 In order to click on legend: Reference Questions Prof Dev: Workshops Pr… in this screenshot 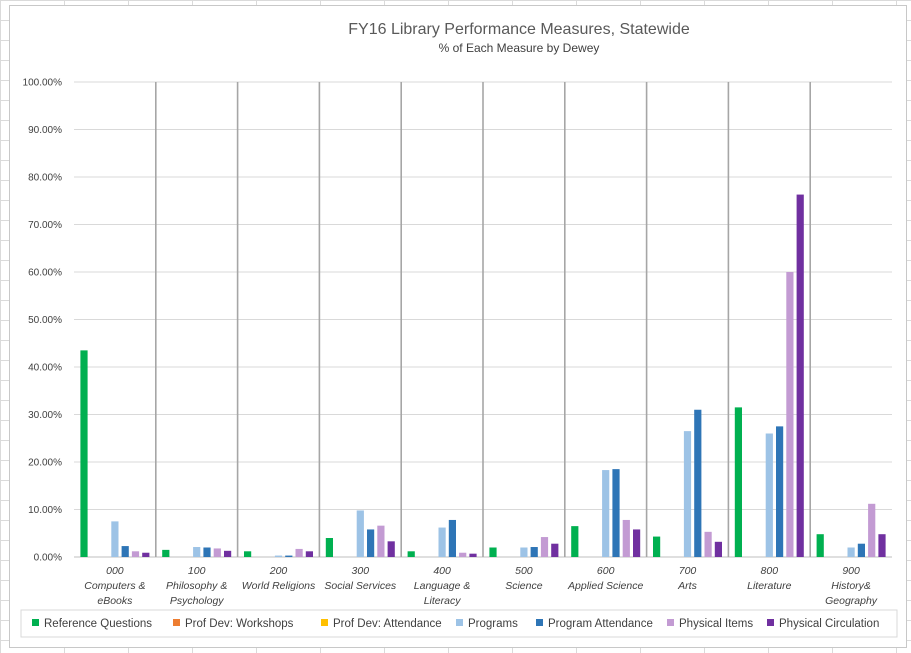, I will do `click(459, 623)`.